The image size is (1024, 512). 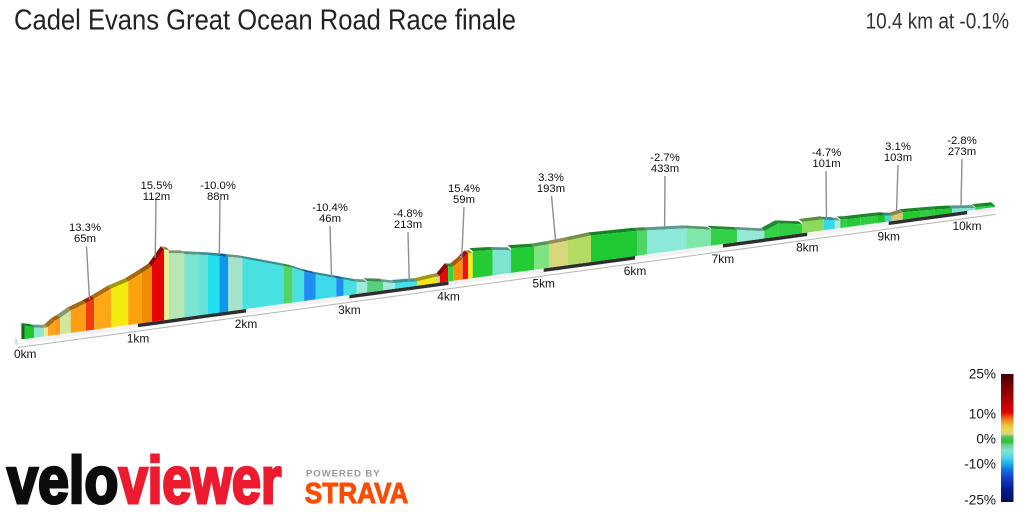 I want to click on svg-text: 15.5%, so click(x=156, y=186).